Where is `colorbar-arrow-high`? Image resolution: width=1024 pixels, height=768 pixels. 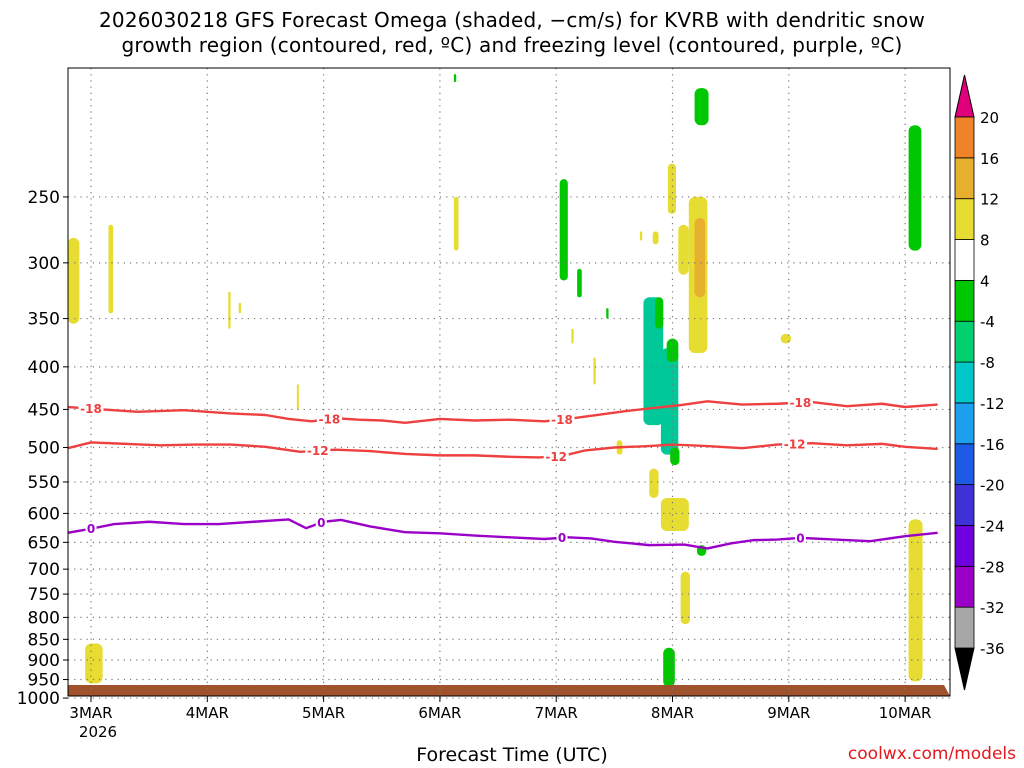 colorbar-arrow-high is located at coordinates (964, 96).